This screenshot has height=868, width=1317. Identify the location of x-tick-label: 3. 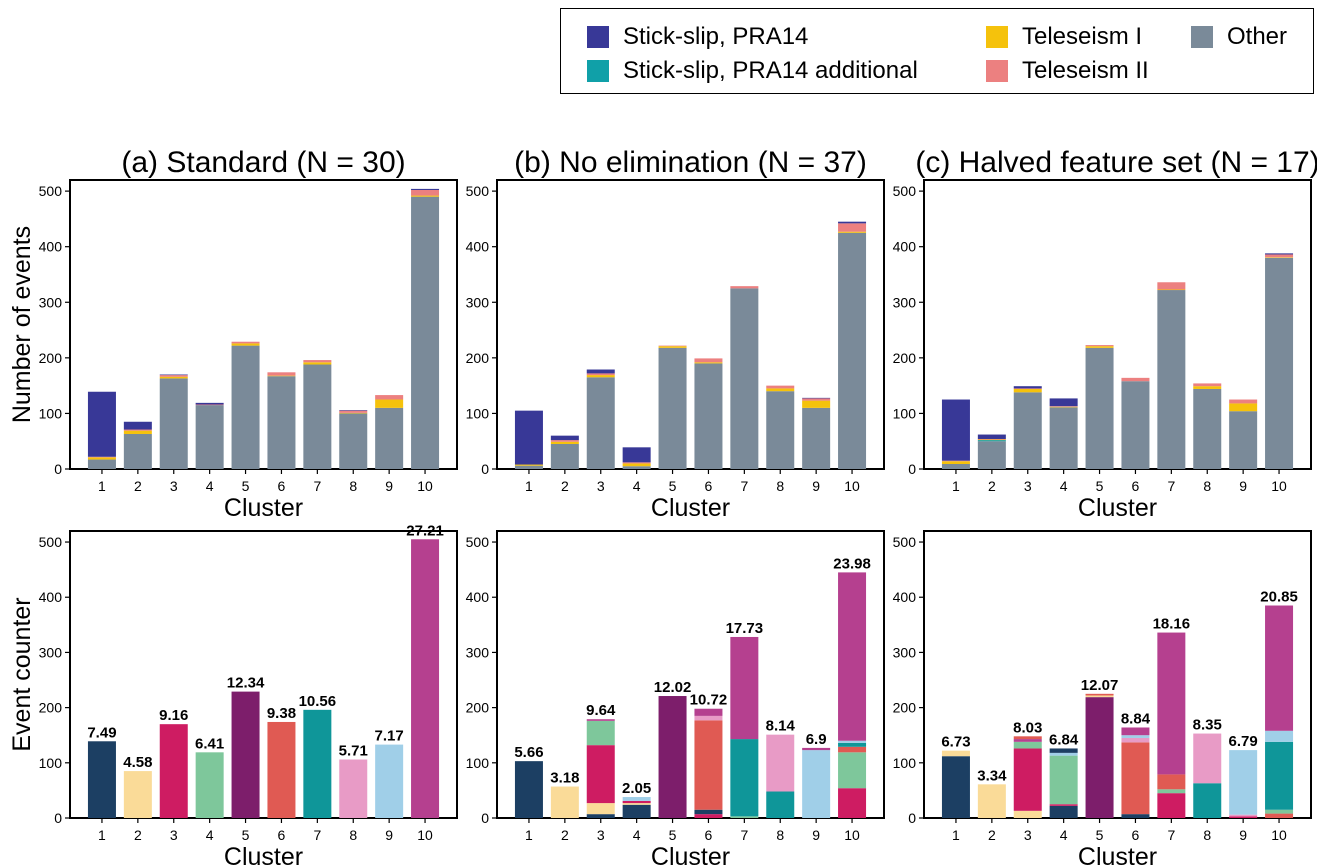
(601, 835).